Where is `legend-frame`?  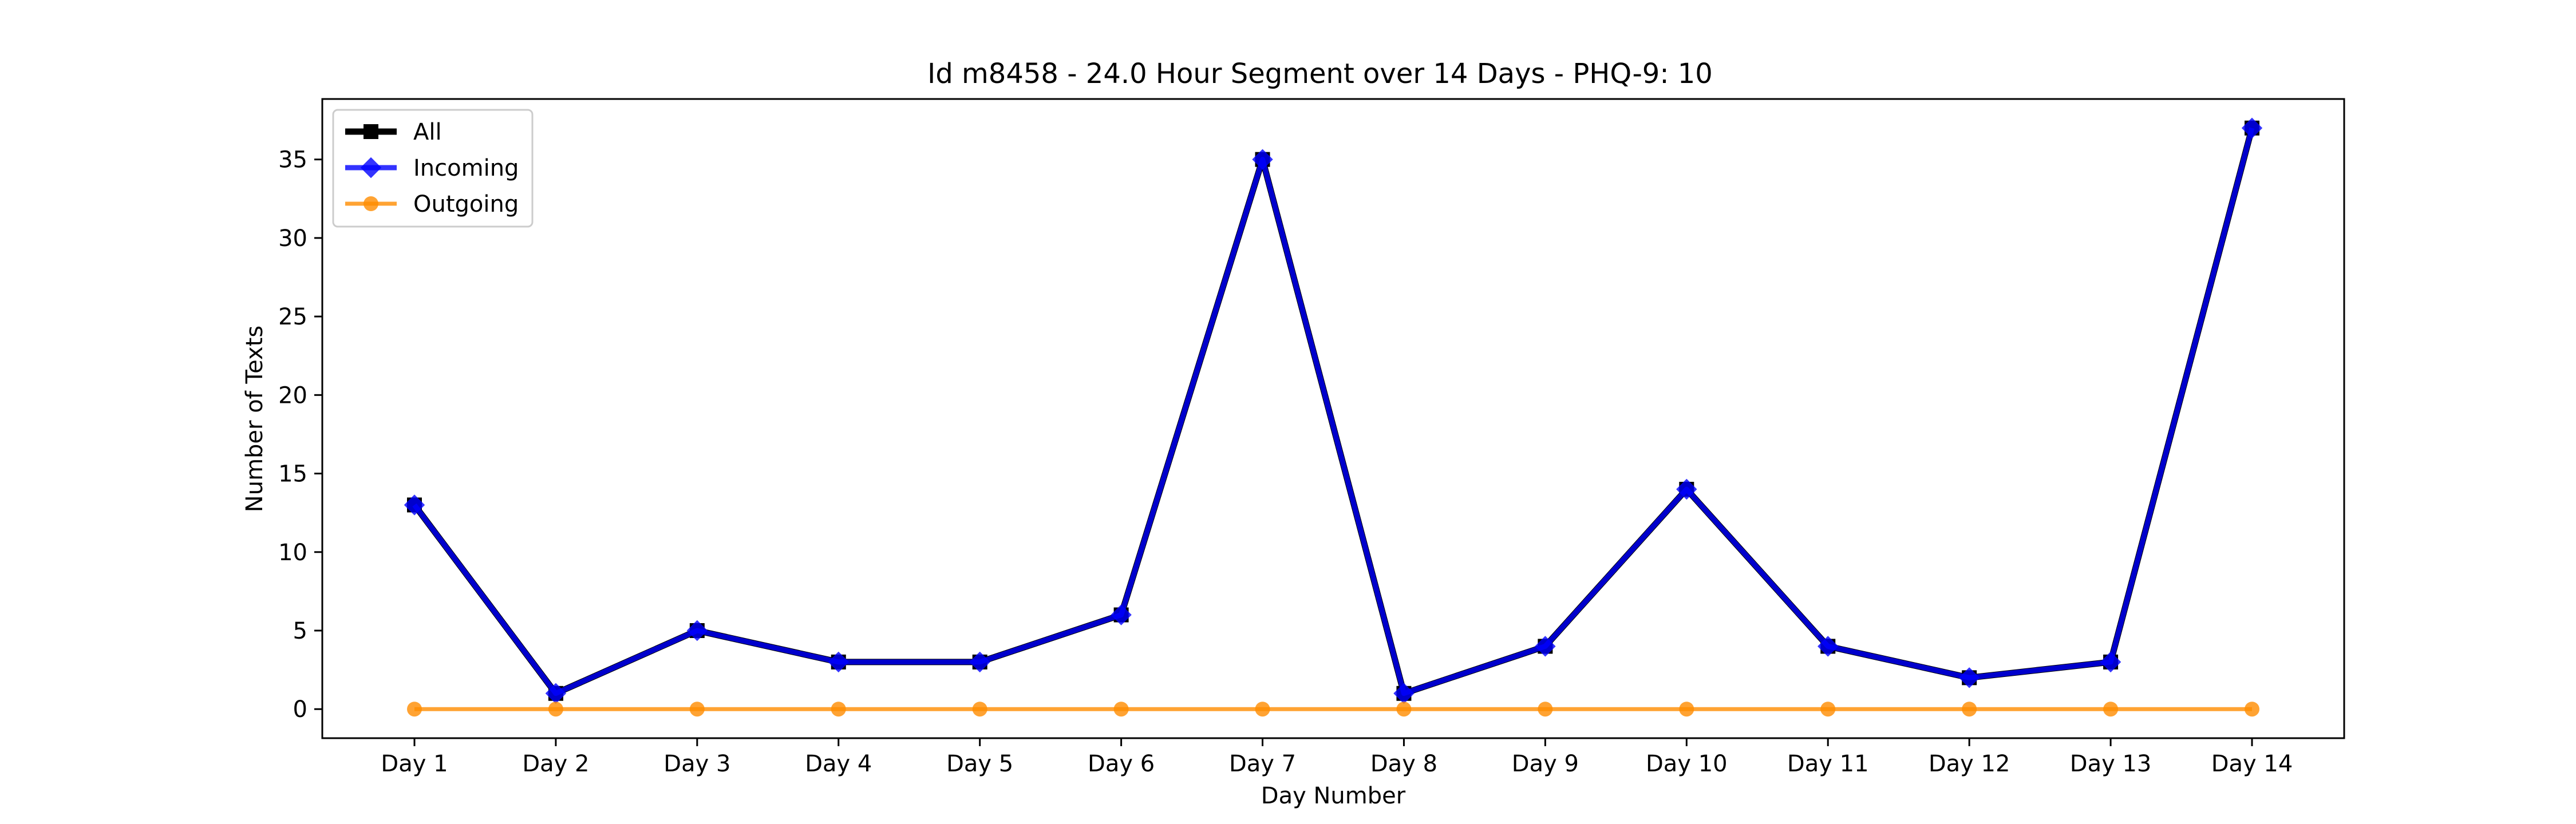 legend-frame is located at coordinates (433, 168).